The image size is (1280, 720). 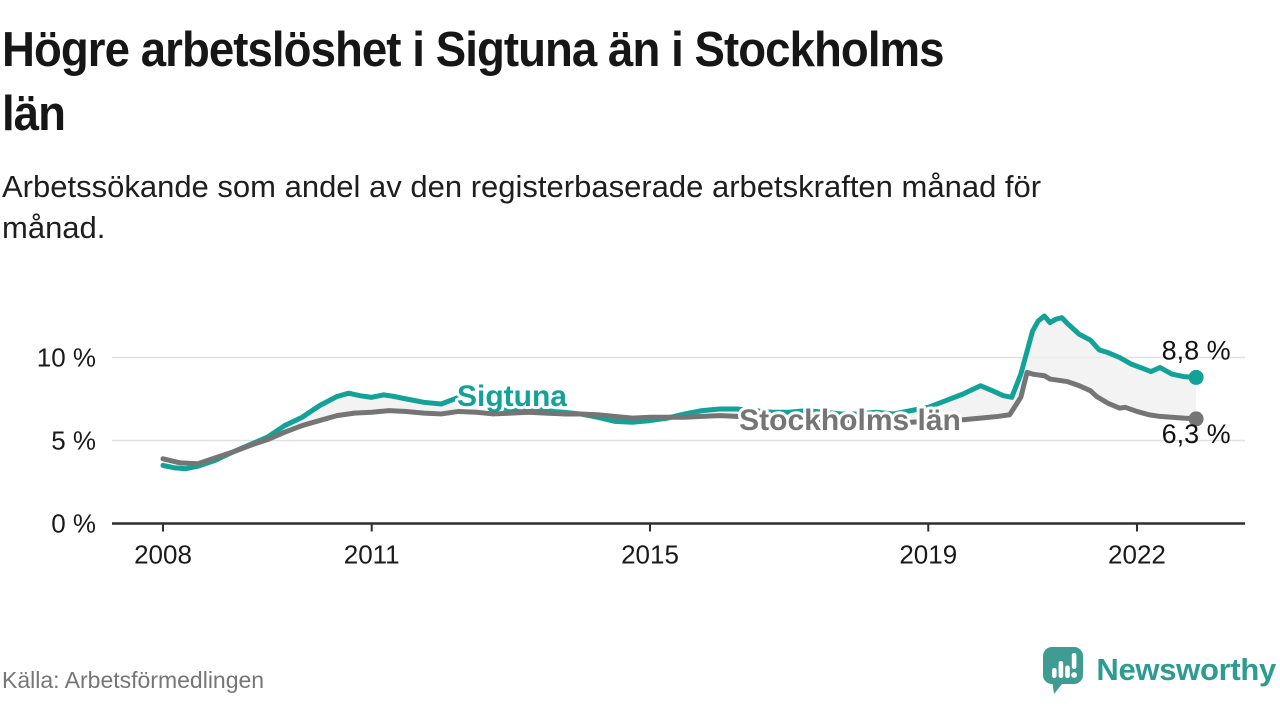 What do you see at coordinates (1186, 669) in the screenshot?
I see `newsworthy-logo-text: Newsworthy` at bounding box center [1186, 669].